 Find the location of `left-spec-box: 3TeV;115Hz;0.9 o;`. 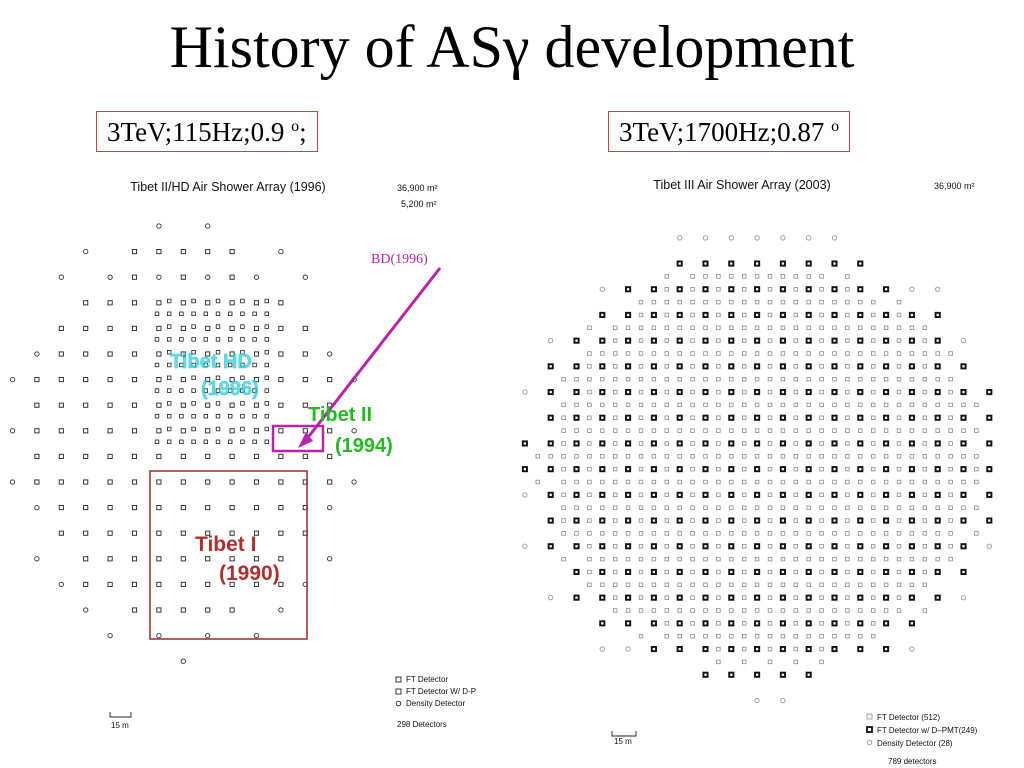

left-spec-box: 3TeV;115Hz;0.9 o; is located at coordinates (207, 132).